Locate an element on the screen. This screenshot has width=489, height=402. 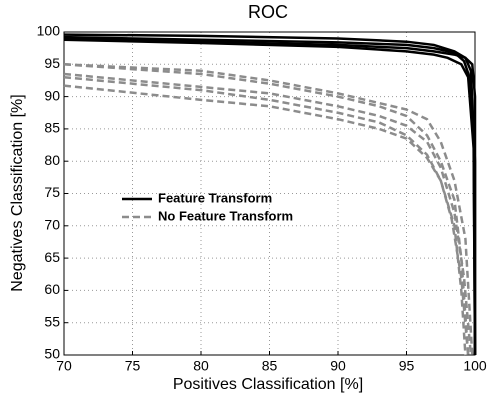
legend-label: Feature Transform is located at coordinates (215, 197).